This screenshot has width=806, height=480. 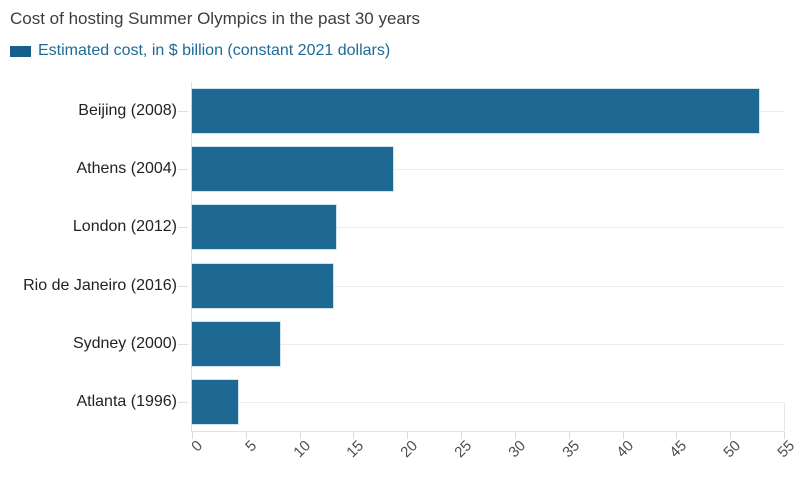 I want to click on x-tick-label: 30, so click(x=517, y=449).